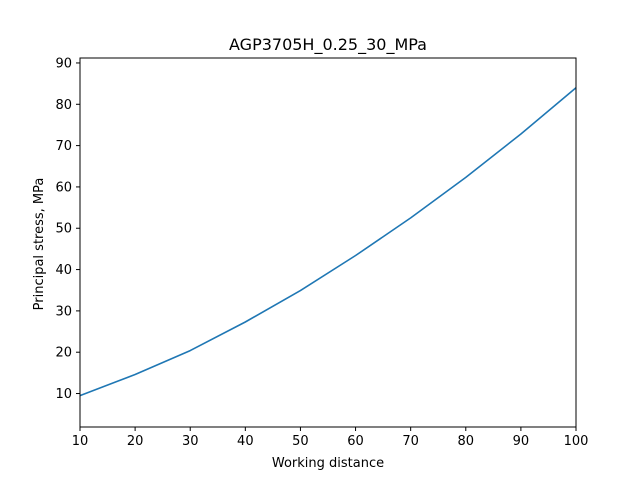  What do you see at coordinates (135, 441) in the screenshot?
I see `x-tick-label: 20` at bounding box center [135, 441].